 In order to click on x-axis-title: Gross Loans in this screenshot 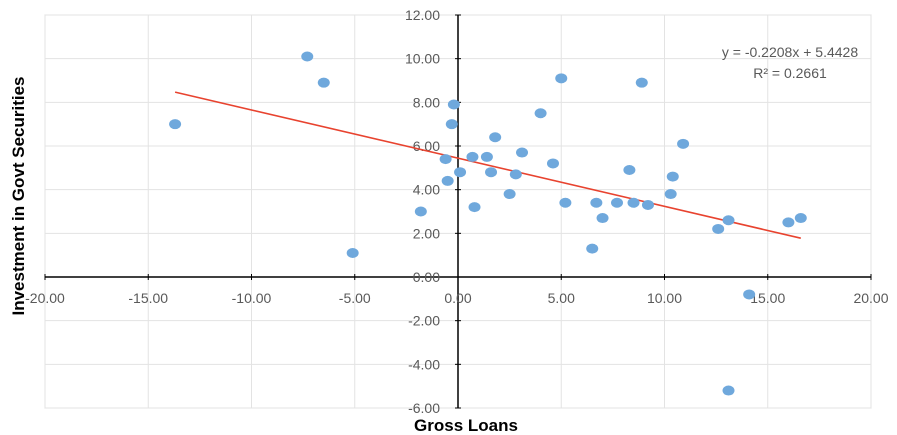, I will do `click(466, 425)`.